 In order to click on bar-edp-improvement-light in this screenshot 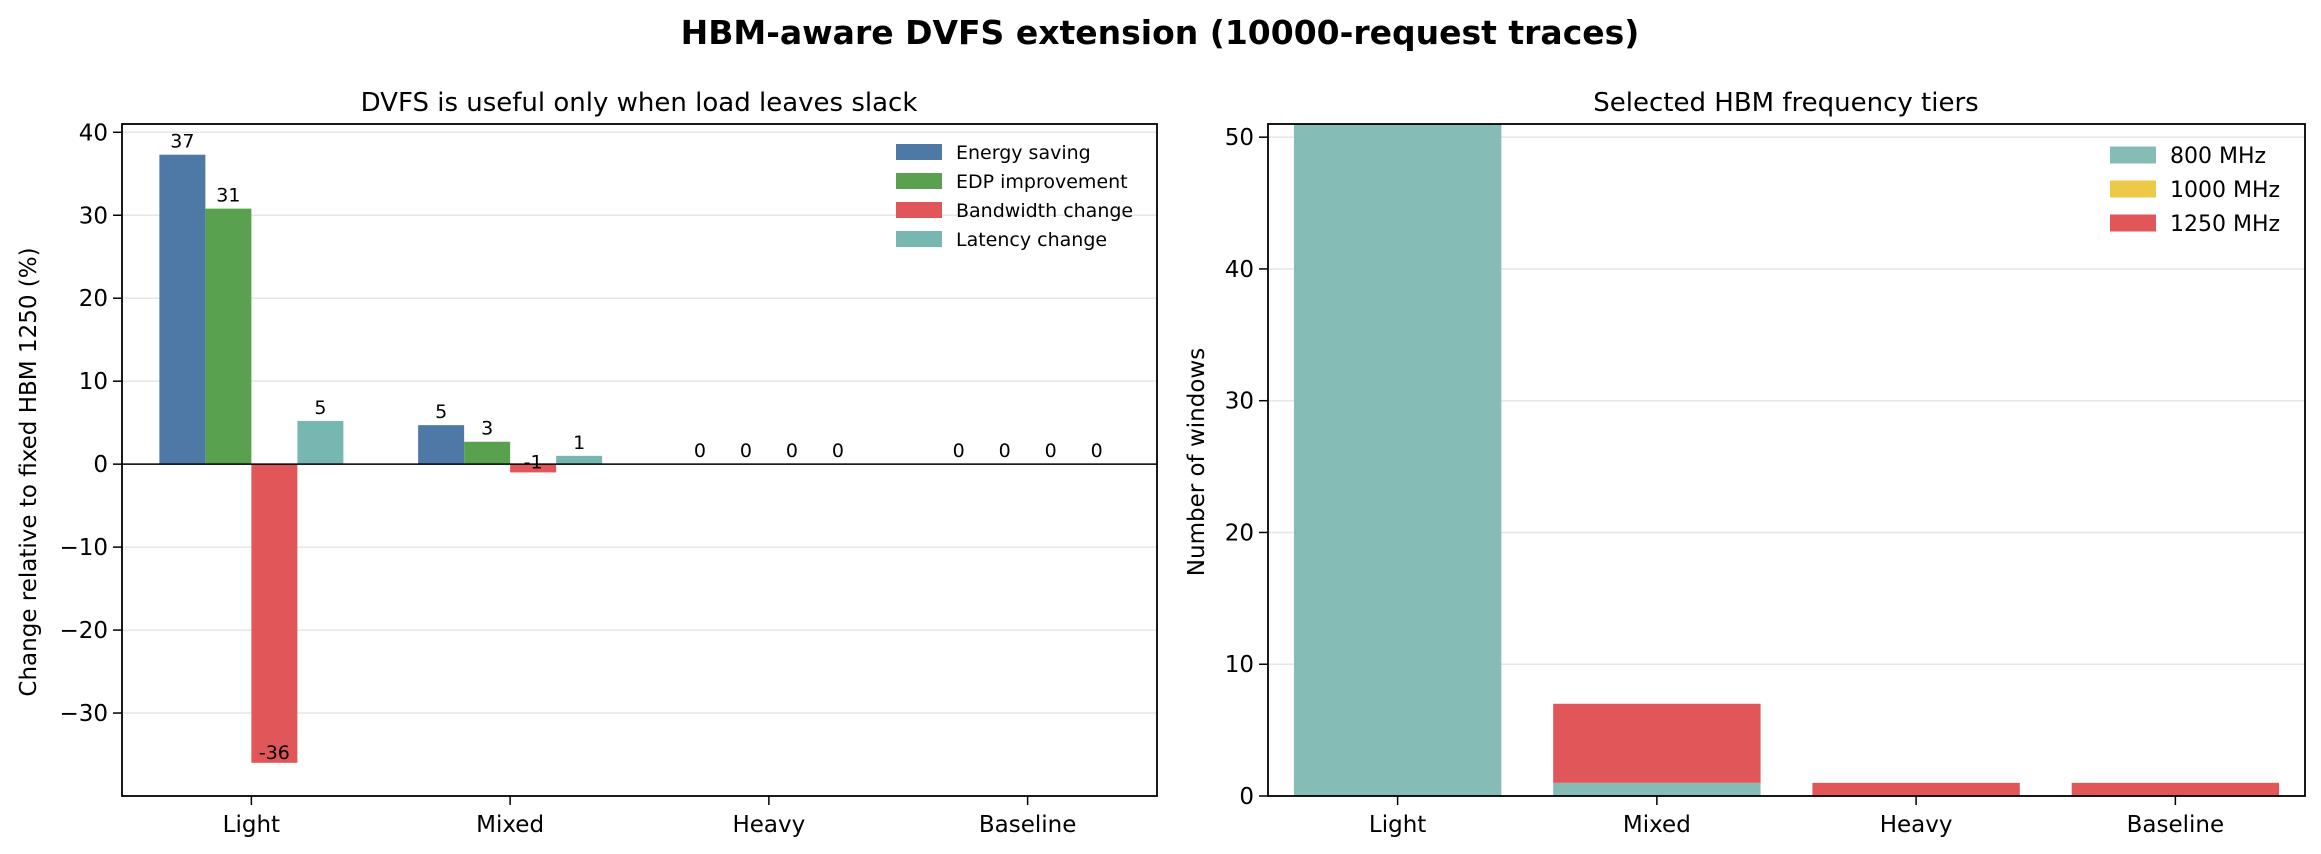, I will do `click(228, 336)`.